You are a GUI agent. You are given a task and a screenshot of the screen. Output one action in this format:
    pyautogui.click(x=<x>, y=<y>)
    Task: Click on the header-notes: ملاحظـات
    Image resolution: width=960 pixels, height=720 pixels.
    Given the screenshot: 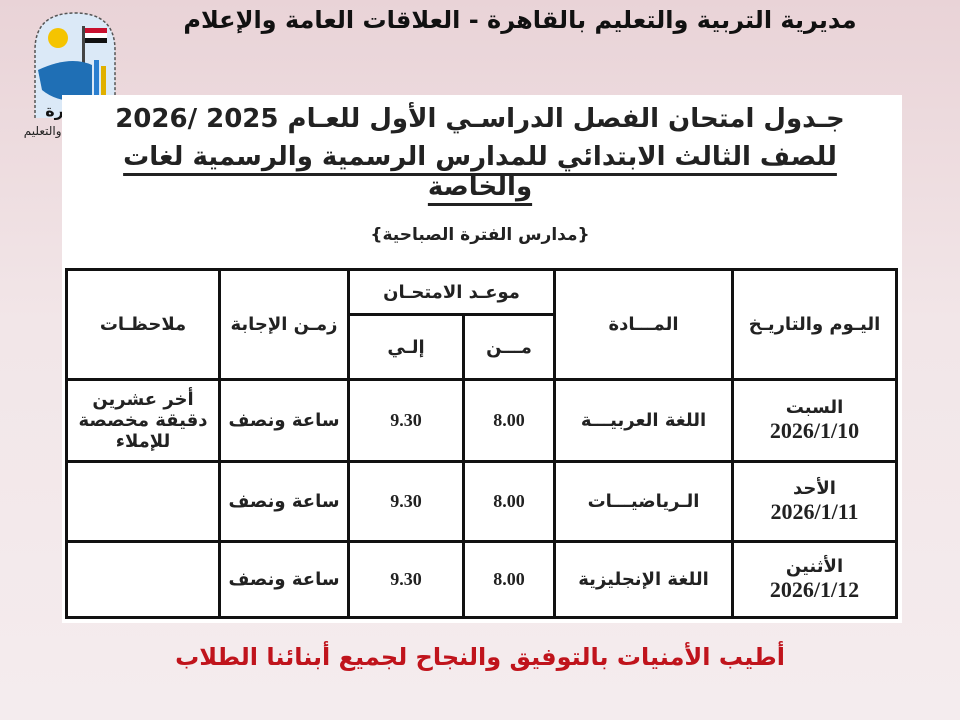 What is the action you would take?
    pyautogui.click(x=143, y=324)
    